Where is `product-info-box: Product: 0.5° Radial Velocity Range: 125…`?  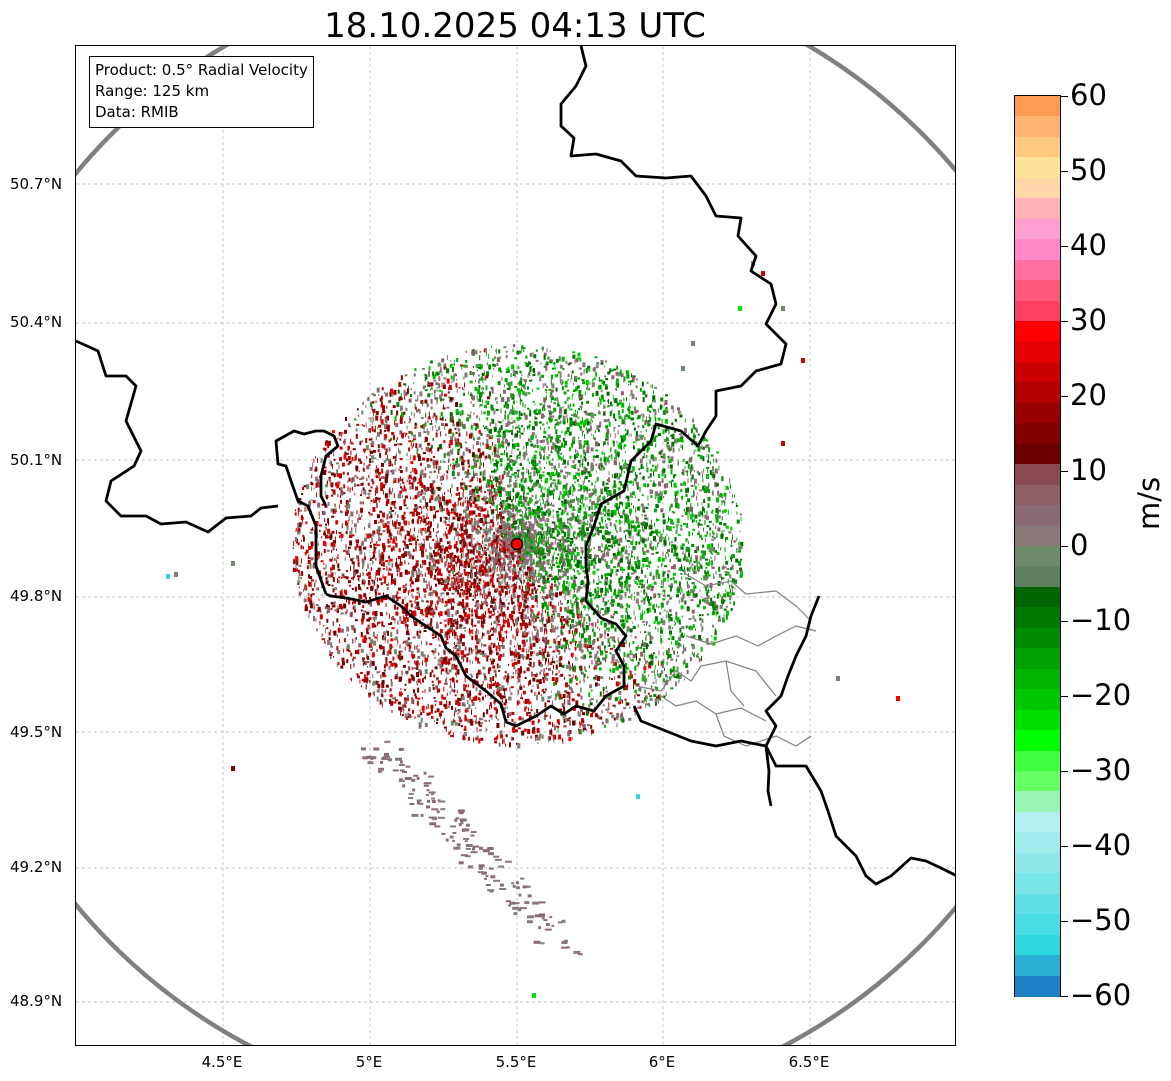 product-info-box: Product: 0.5° Radial Velocity Range: 125… is located at coordinates (201, 92).